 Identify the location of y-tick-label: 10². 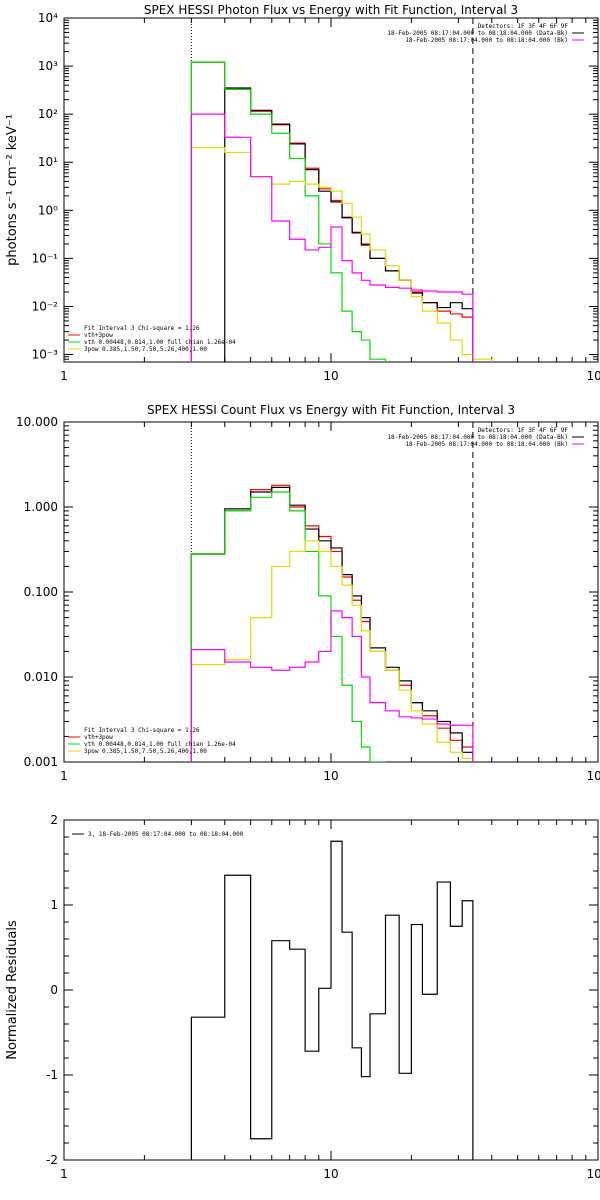
(48, 114).